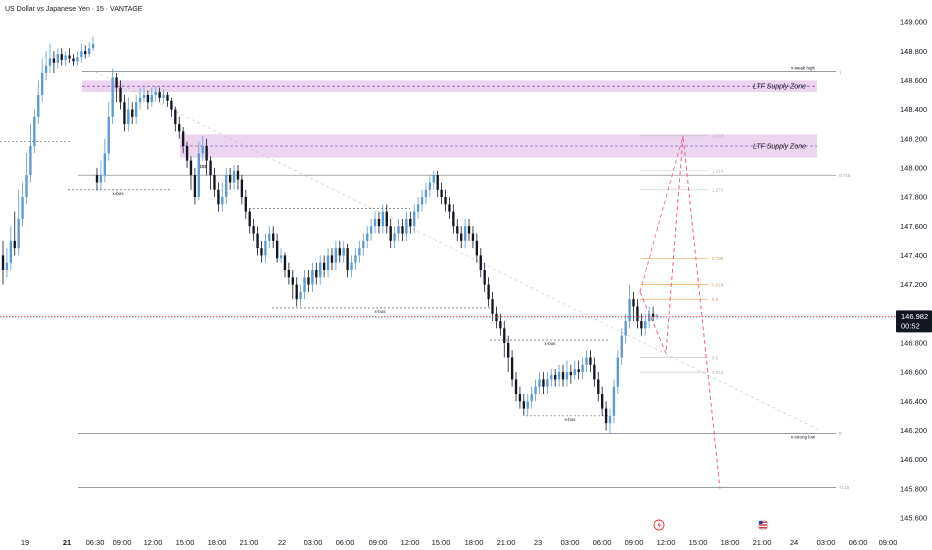 The image size is (932, 550). Describe the element at coordinates (913, 80) in the screenshot. I see `price-tick-label: 148.600` at that location.